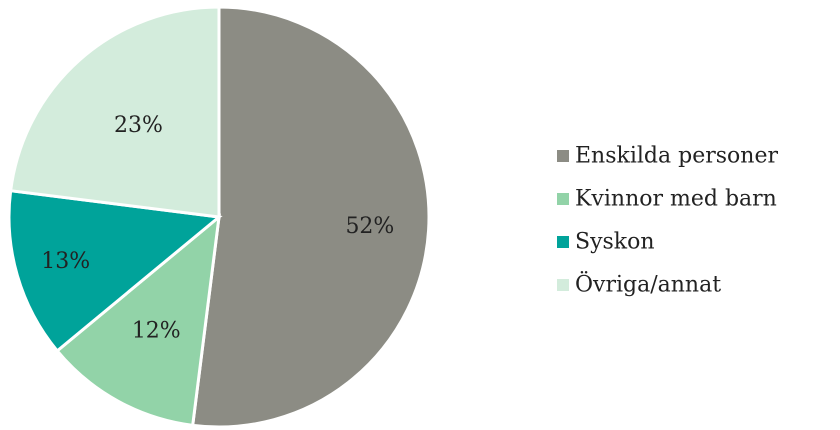 This screenshot has height=430, width=840. What do you see at coordinates (369, 226) in the screenshot?
I see `data-label-1: 52%` at bounding box center [369, 226].